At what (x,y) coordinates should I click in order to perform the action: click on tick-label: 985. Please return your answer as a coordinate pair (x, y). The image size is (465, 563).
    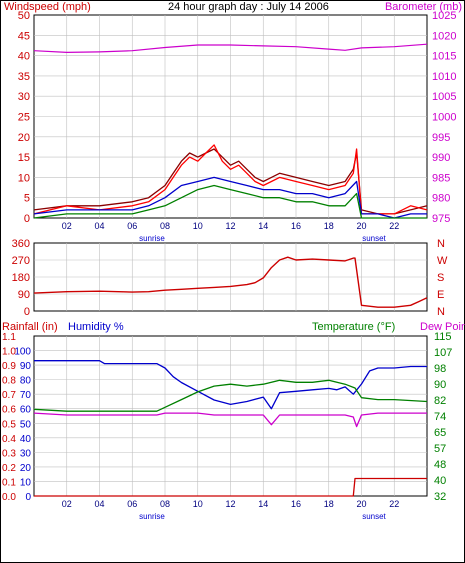
    Looking at the image, I should click on (441, 178).